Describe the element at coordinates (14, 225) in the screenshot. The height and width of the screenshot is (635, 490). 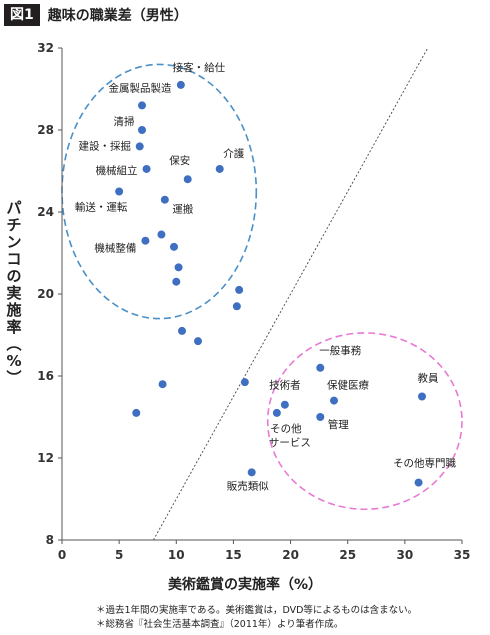
I see `y-axis-label-char: チ` at that location.